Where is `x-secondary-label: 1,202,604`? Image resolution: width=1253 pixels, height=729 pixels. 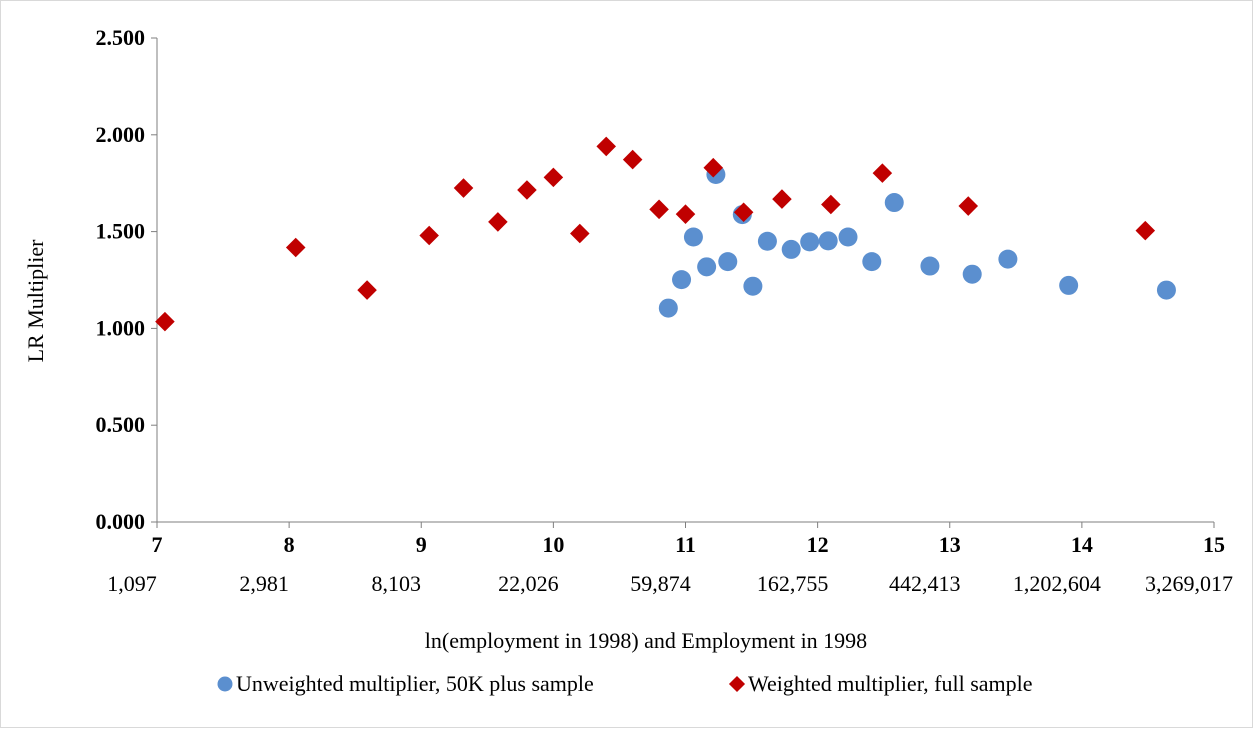
x-secondary-label: 1,202,604 is located at coordinates (1057, 583).